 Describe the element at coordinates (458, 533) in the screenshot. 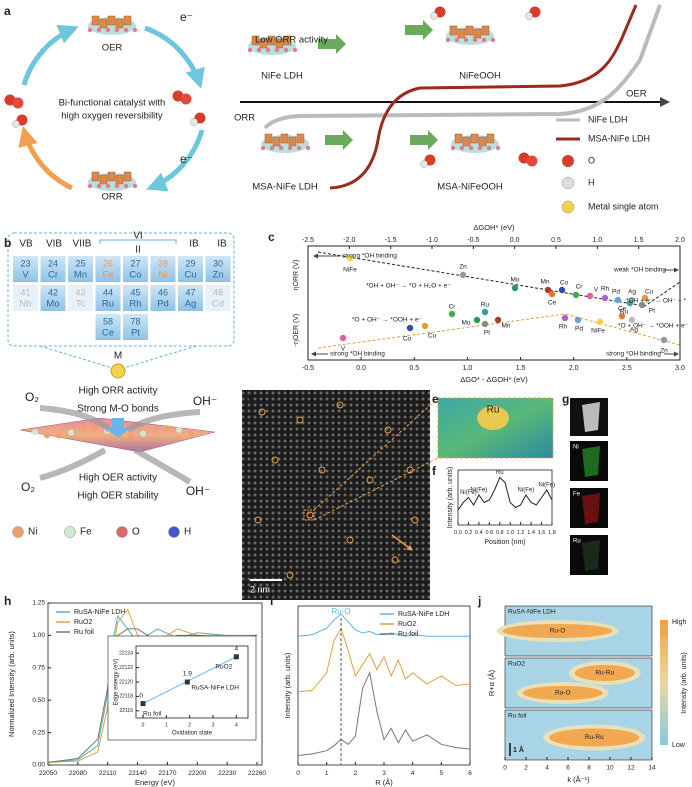

I see `label: 0.0` at that location.